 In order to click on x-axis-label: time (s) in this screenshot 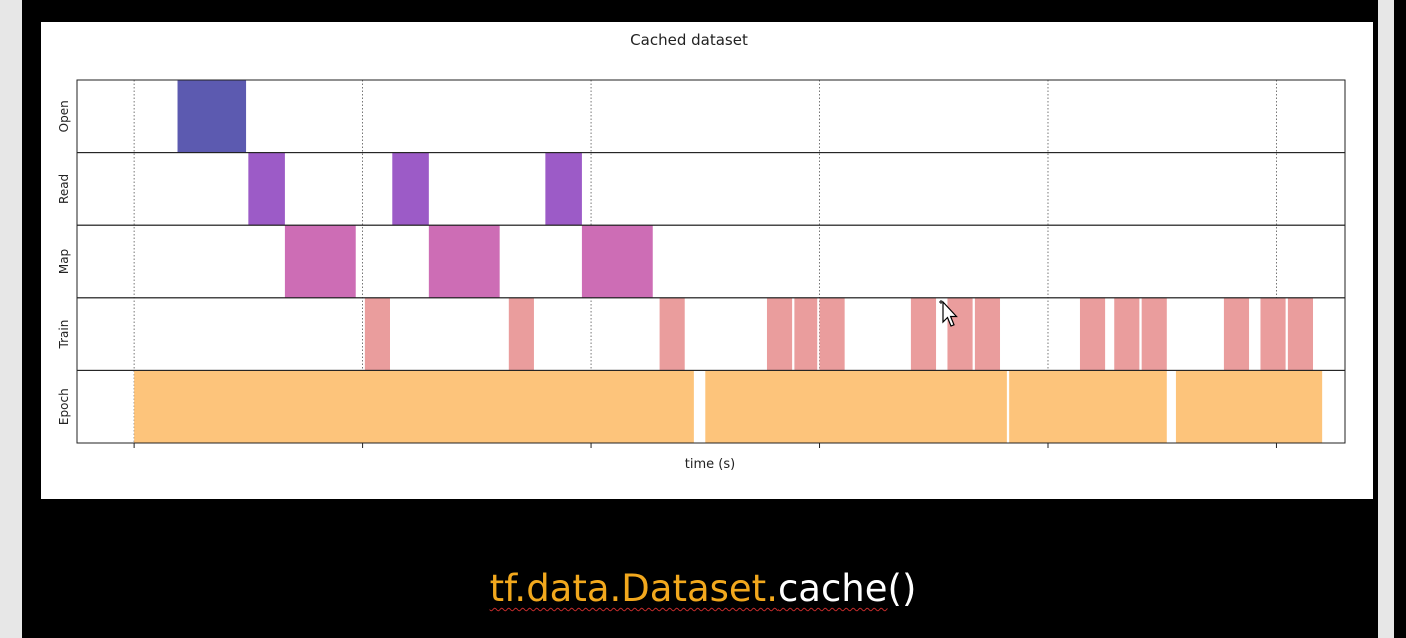, I will do `click(710, 464)`.